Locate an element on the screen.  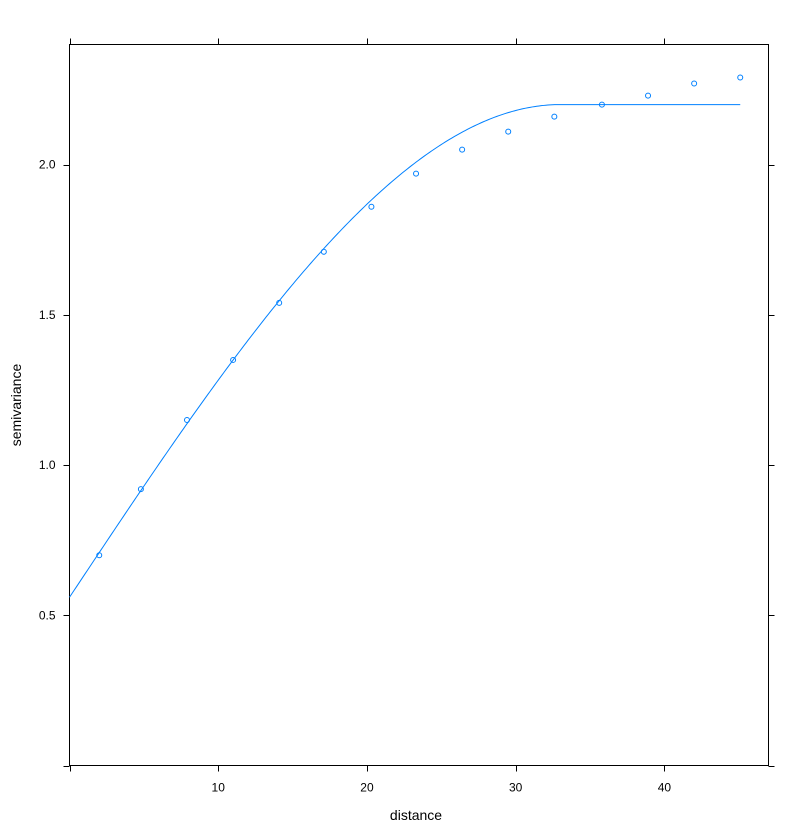
x-tick-label: 10 is located at coordinates (219, 788).